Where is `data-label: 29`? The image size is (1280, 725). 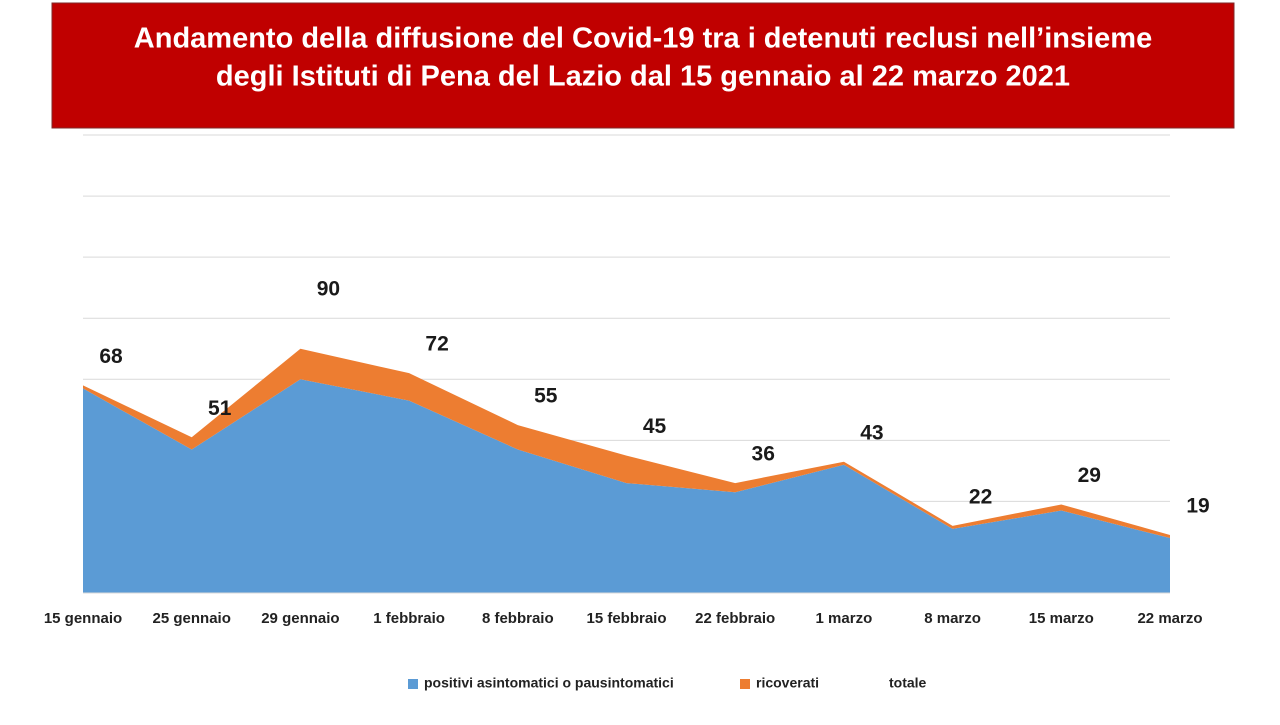
data-label: 29 is located at coordinates (1089, 475).